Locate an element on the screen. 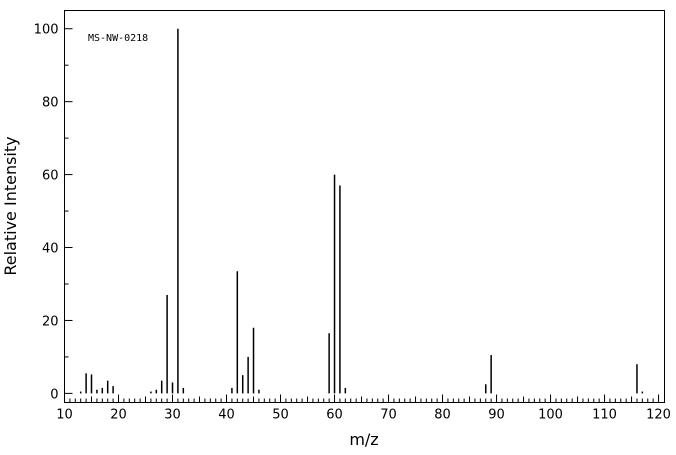 Image resolution: width=676 pixels, height=455 pixels. y-tick-label: 100 is located at coordinates (46, 30).